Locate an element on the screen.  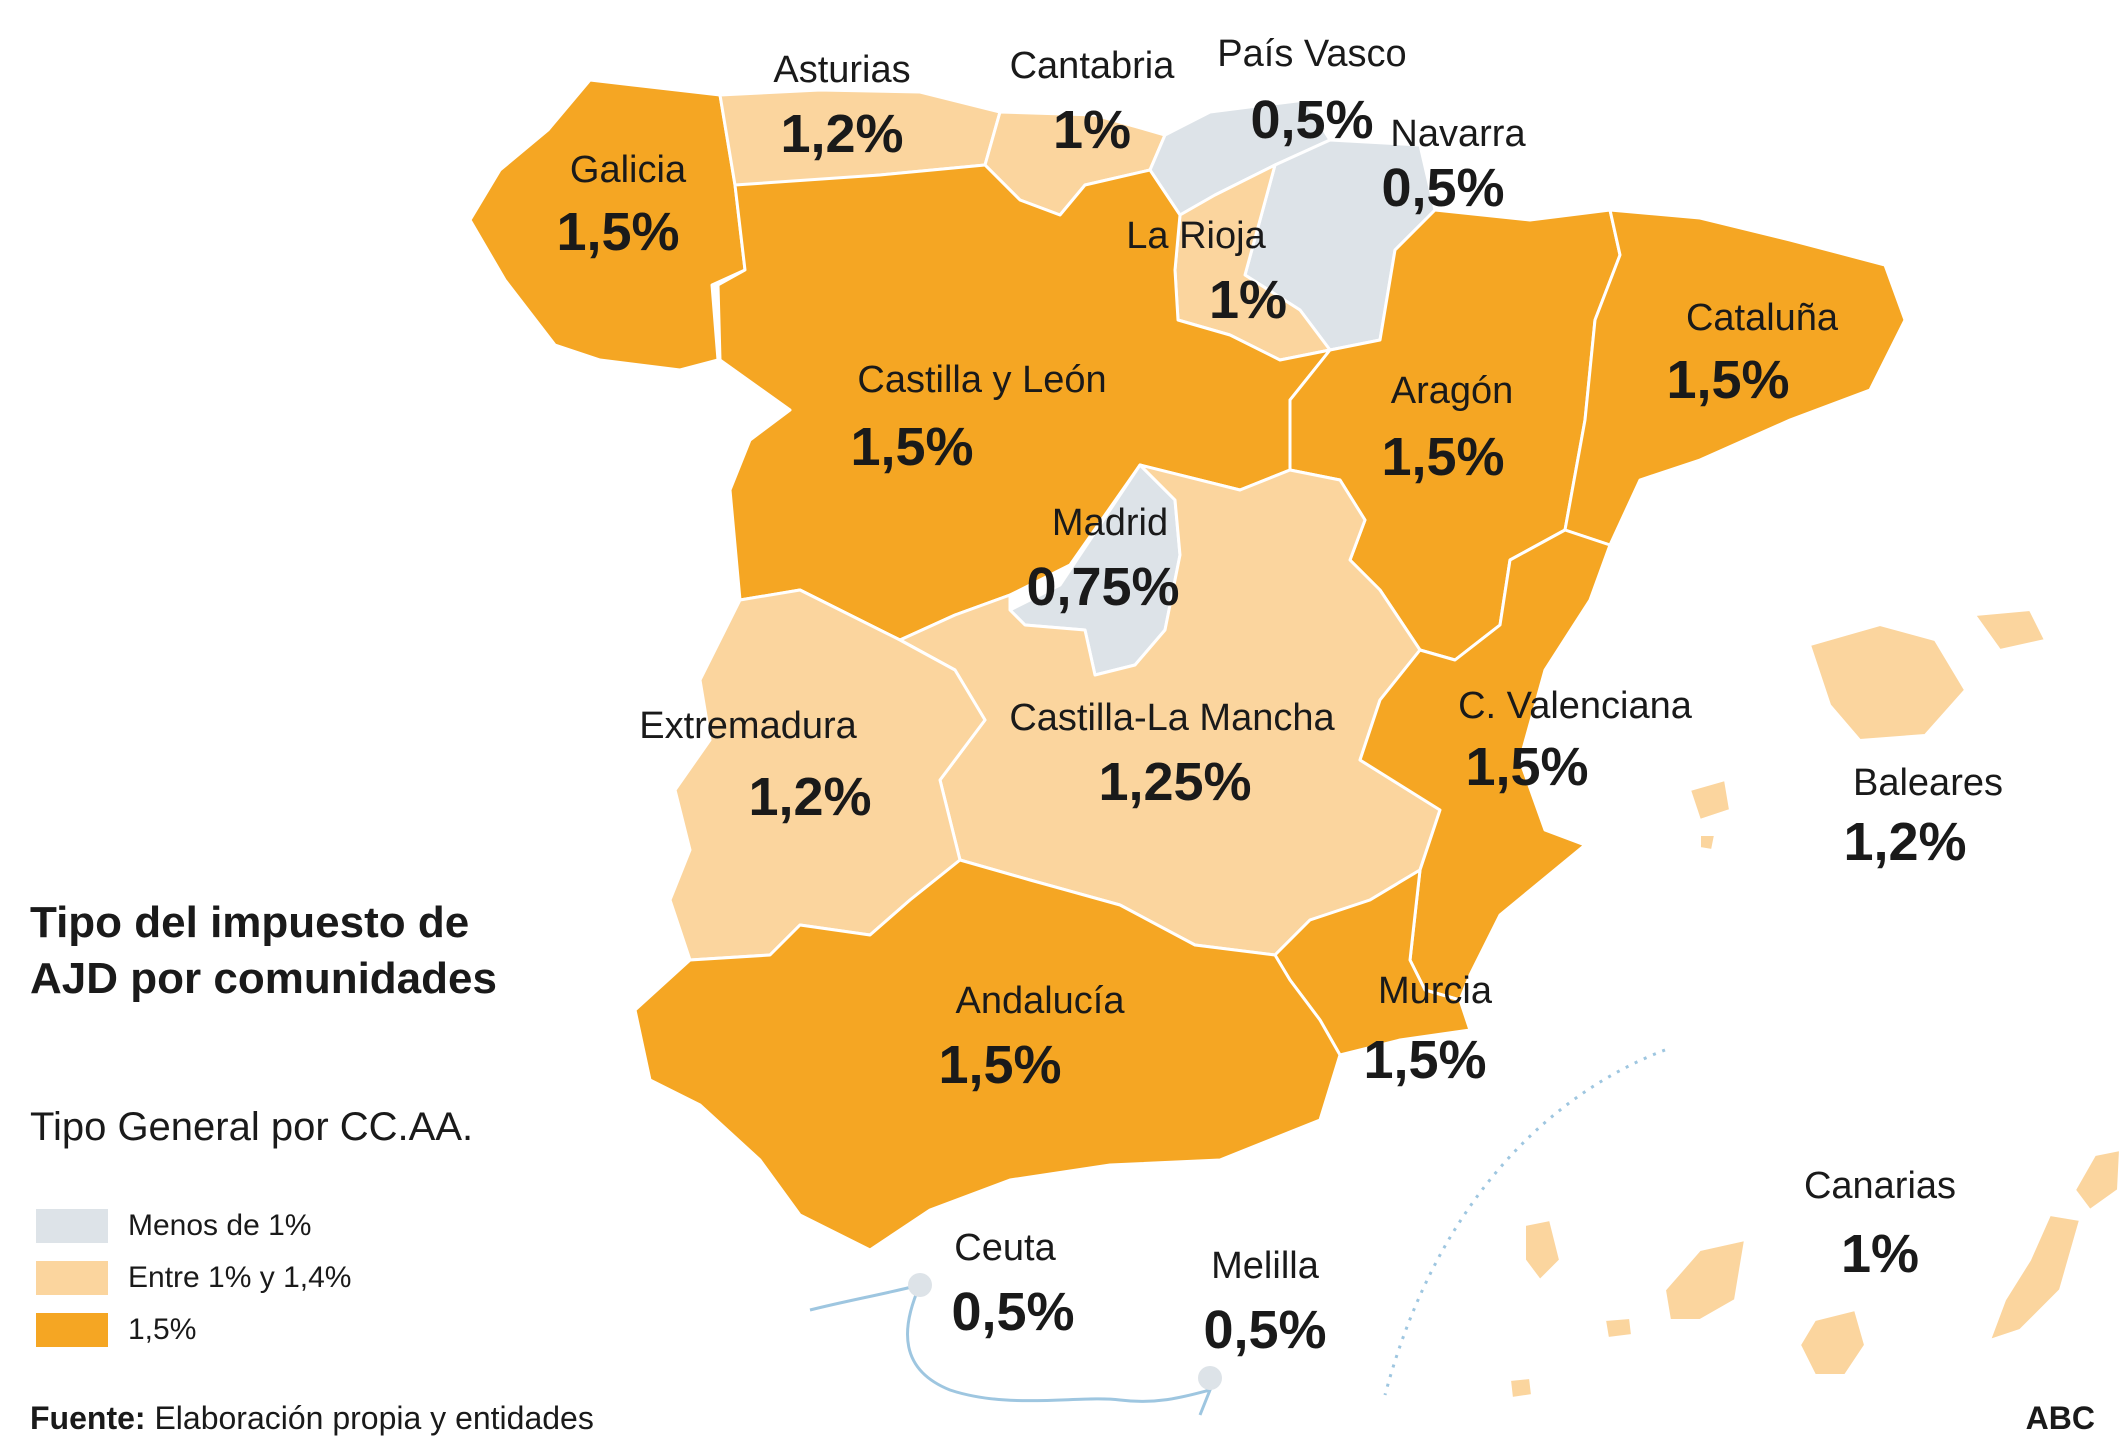
brand-logo-text: ABC is located at coordinates (2060, 1418).